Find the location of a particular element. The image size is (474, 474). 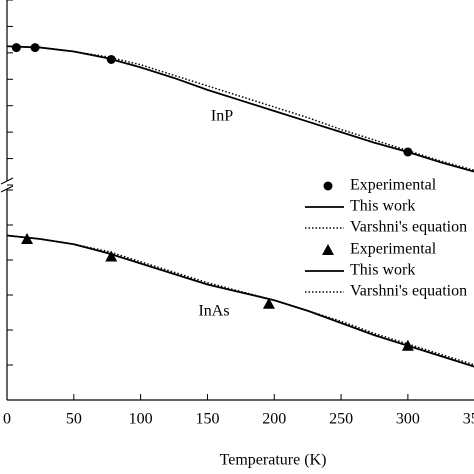

x-tick-label: 50 is located at coordinates (74, 419).